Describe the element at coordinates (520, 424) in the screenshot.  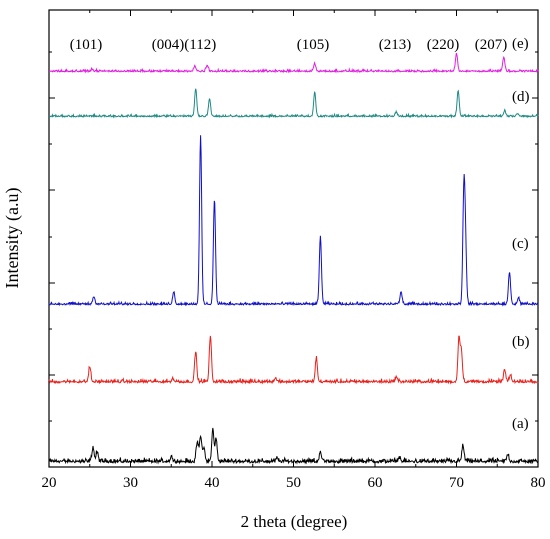
I see `series-label-a: (a)` at that location.